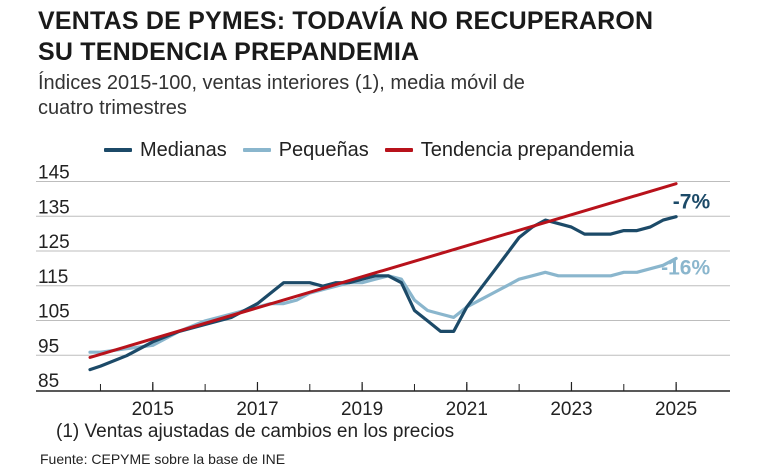 This screenshot has width=770, height=470. I want to click on legend-label-tendencia: Tendencia prepandemia, so click(527, 149).